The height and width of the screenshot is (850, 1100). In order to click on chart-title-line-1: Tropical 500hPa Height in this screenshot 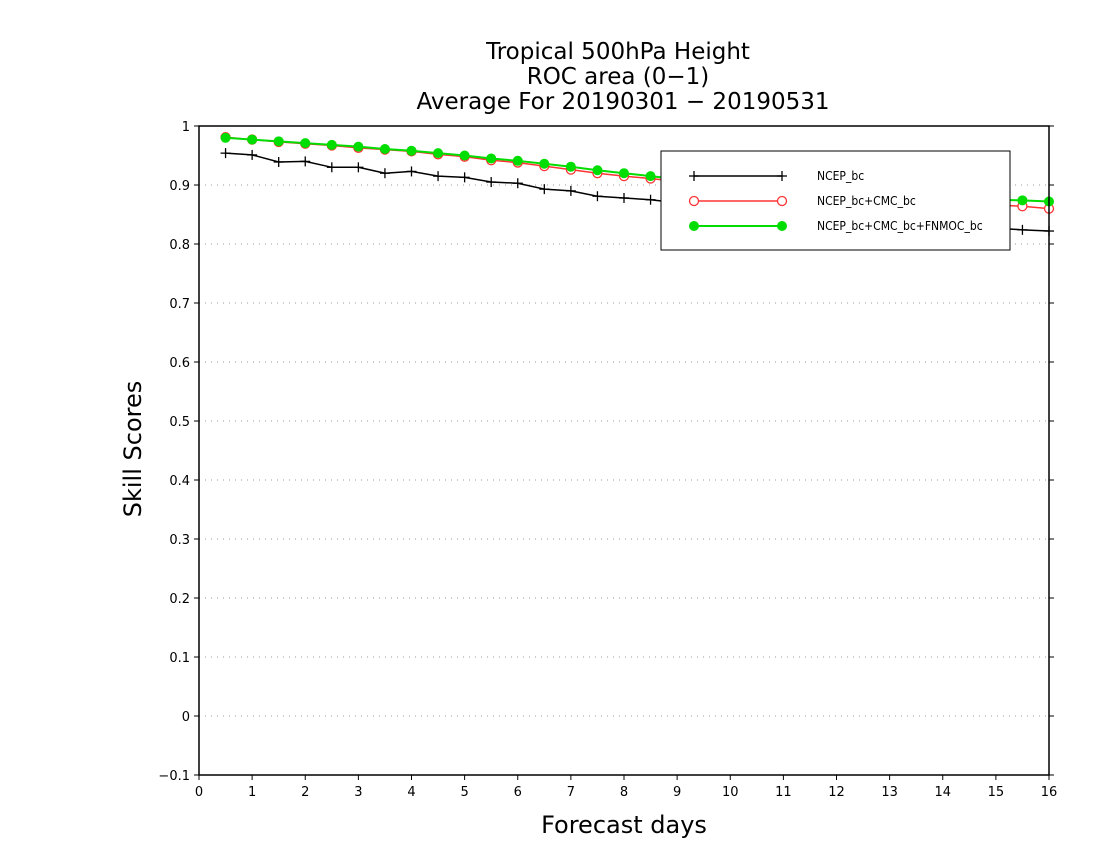, I will do `click(617, 52)`.